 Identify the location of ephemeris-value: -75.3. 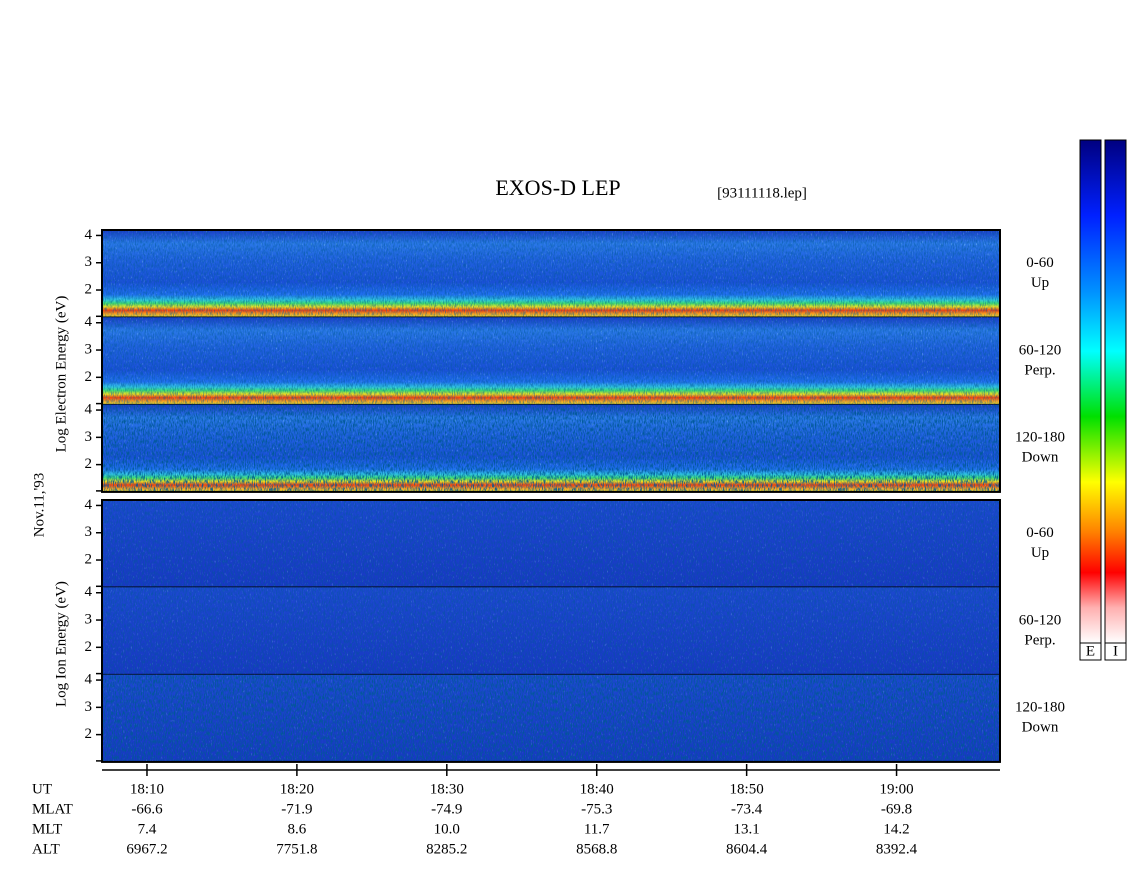
(596, 809).